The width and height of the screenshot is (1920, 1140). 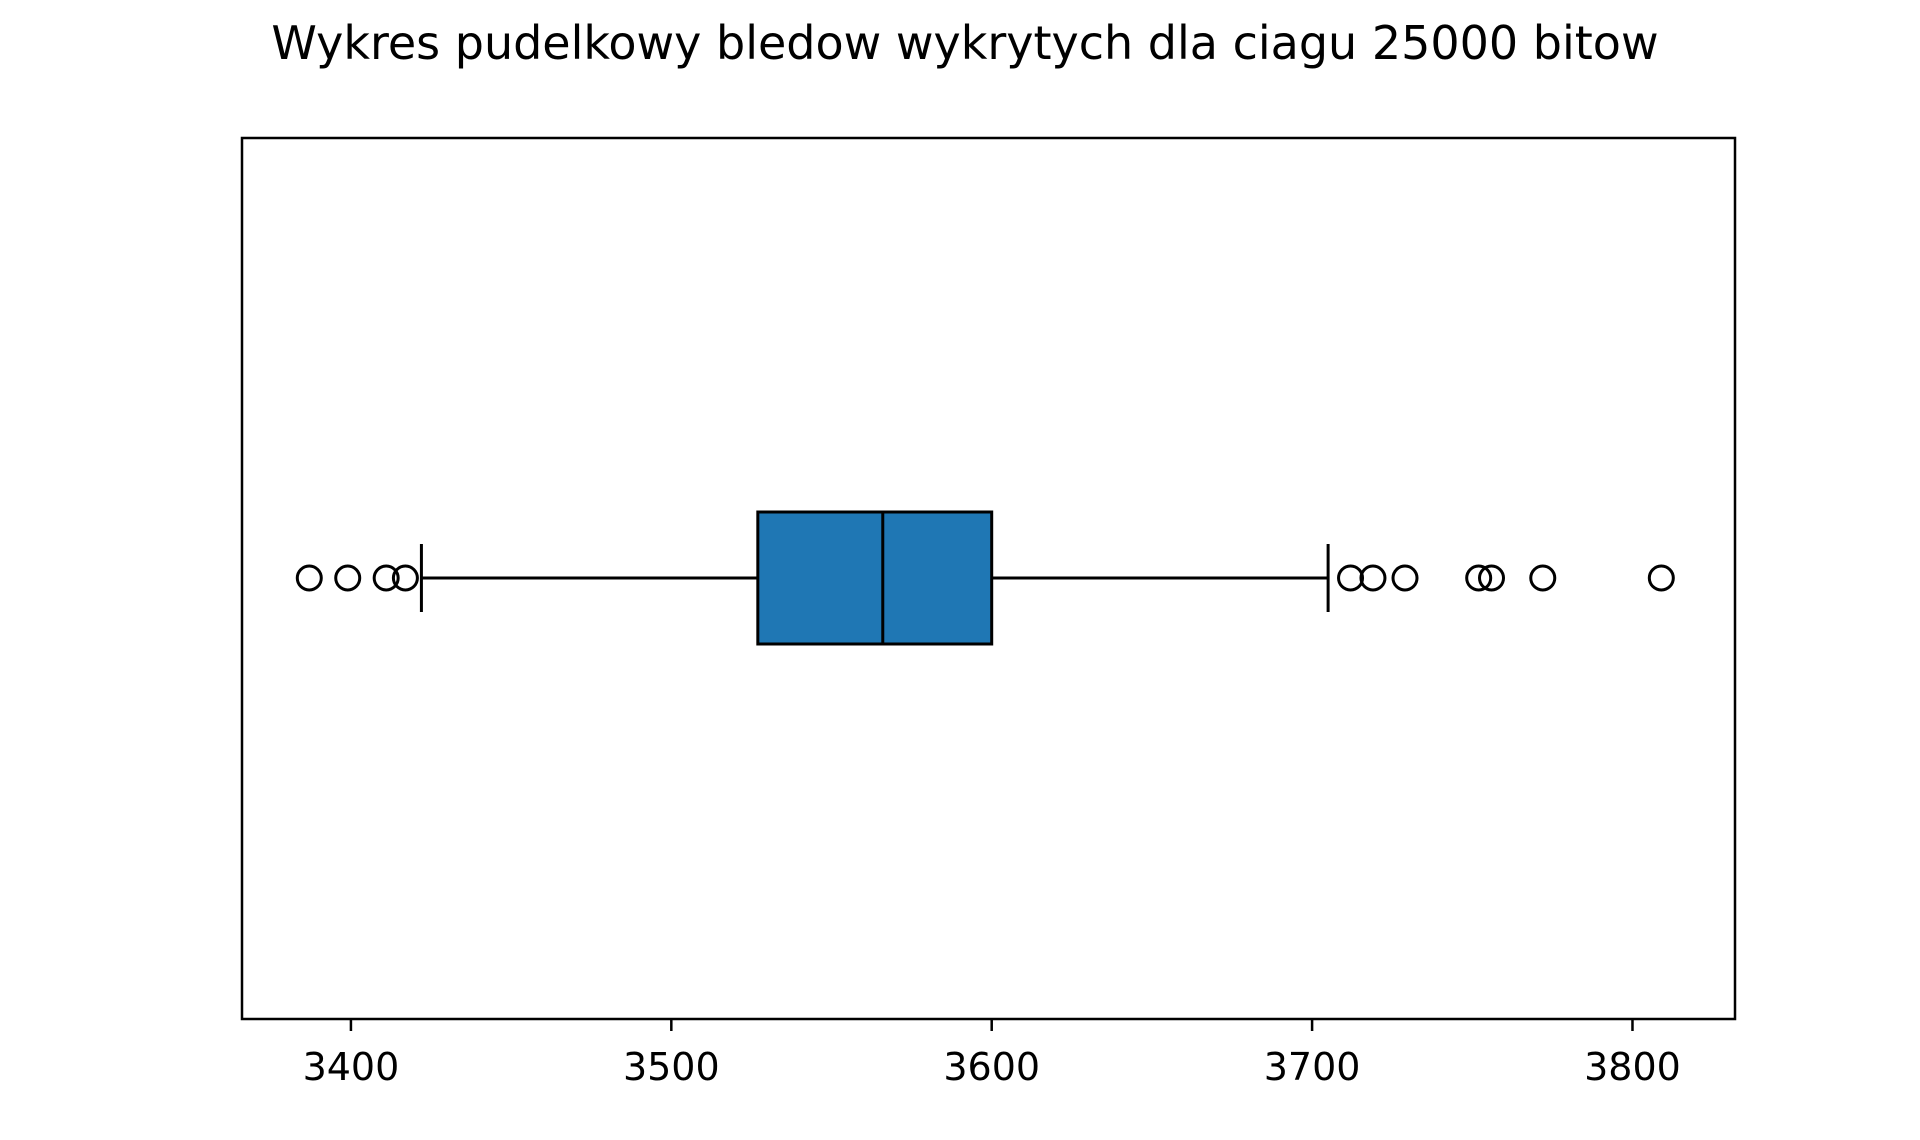 I want to click on x-tick-label: 3800, so click(x=1632, y=1067).